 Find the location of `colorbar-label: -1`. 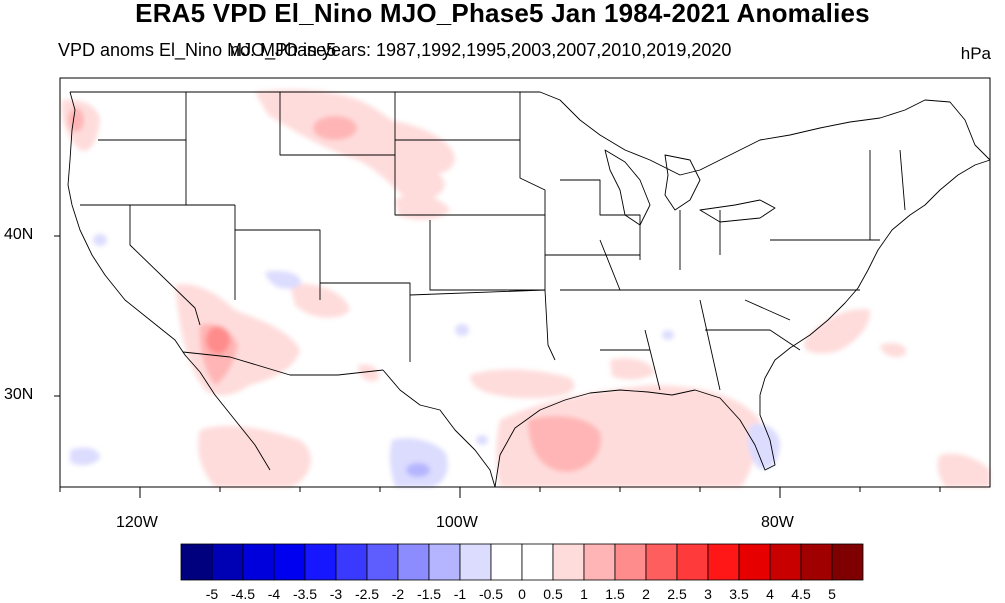

colorbar-label: -1 is located at coordinates (460, 594).